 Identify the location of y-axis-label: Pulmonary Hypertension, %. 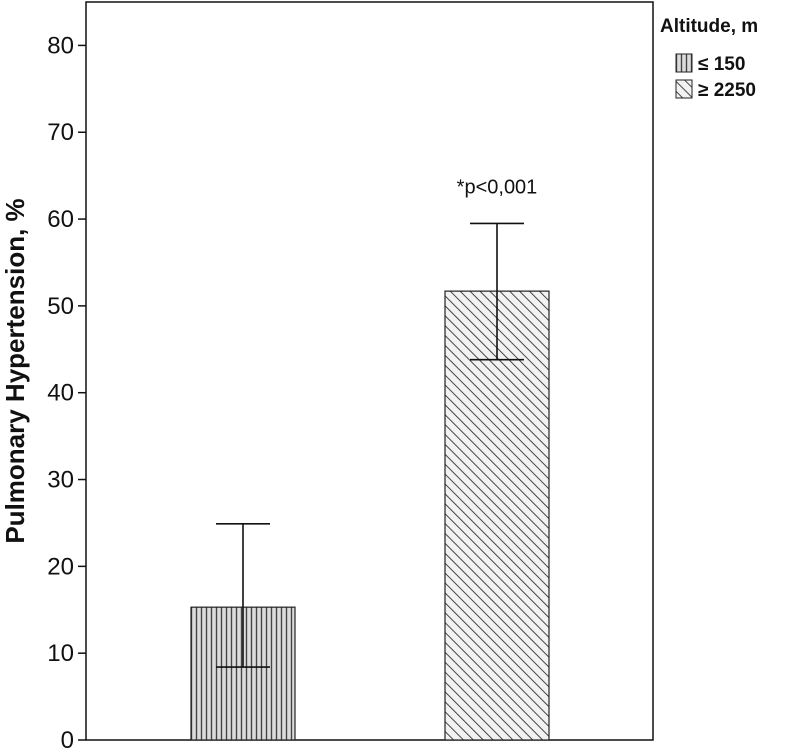
(15, 370).